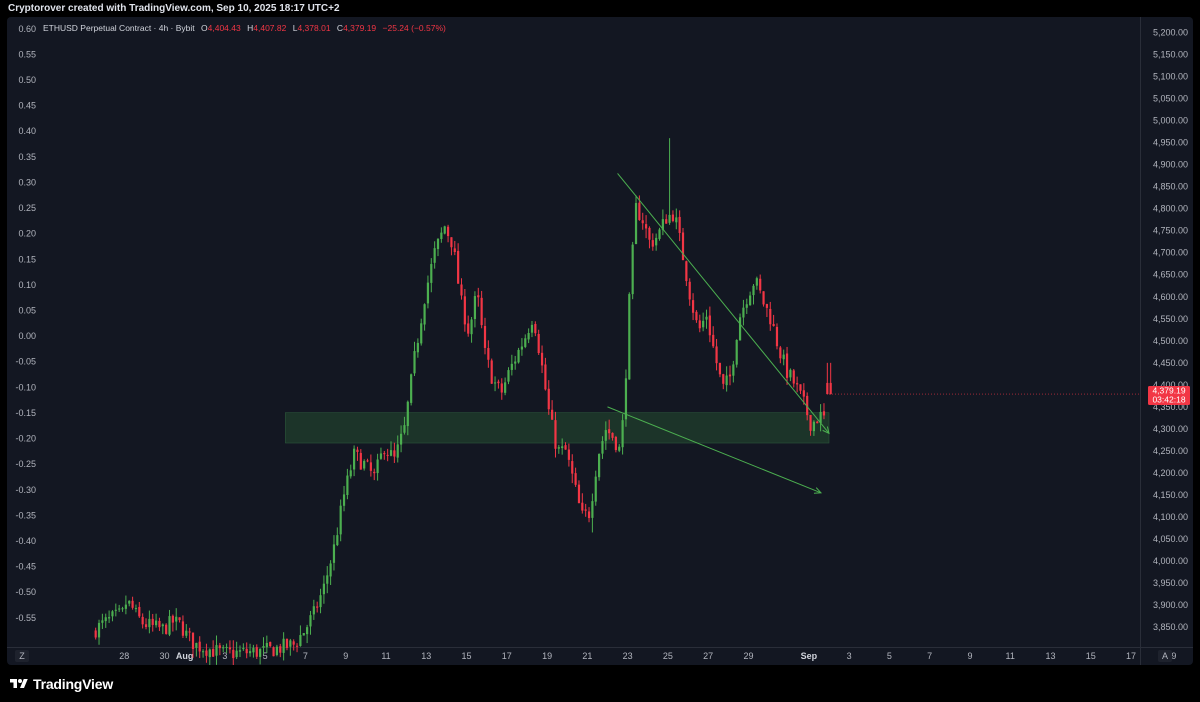 The image size is (1200, 702). I want to click on right-axis-tick-label: 5,150.00, so click(1170, 54).